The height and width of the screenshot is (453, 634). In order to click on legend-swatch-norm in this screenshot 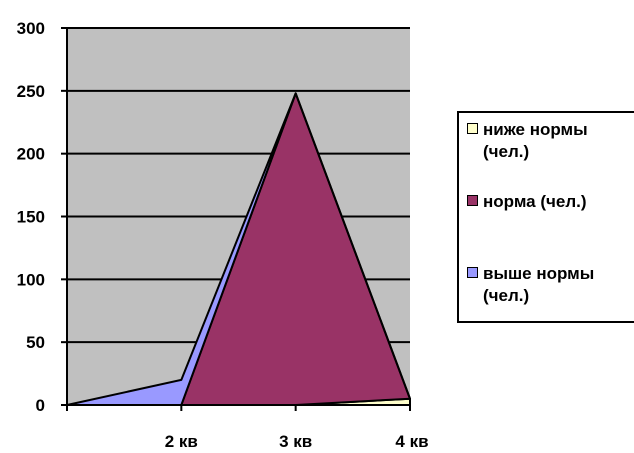, I will do `click(472, 200)`.